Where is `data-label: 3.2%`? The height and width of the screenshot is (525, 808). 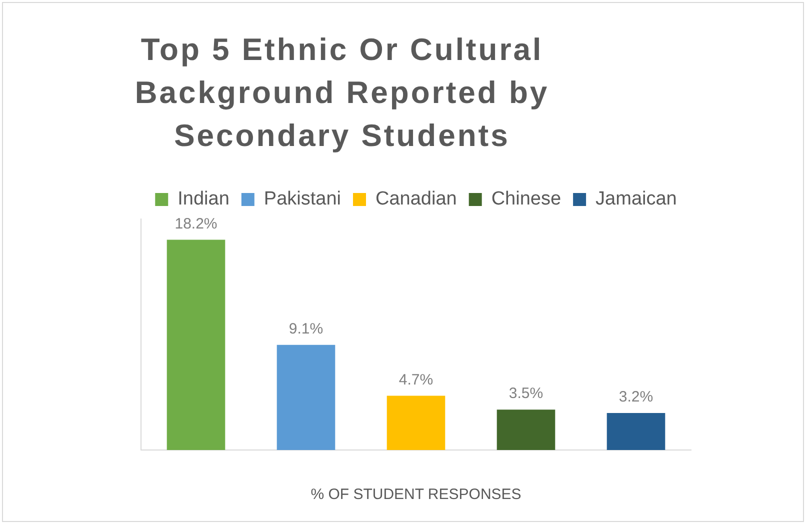 data-label: 3.2% is located at coordinates (636, 397).